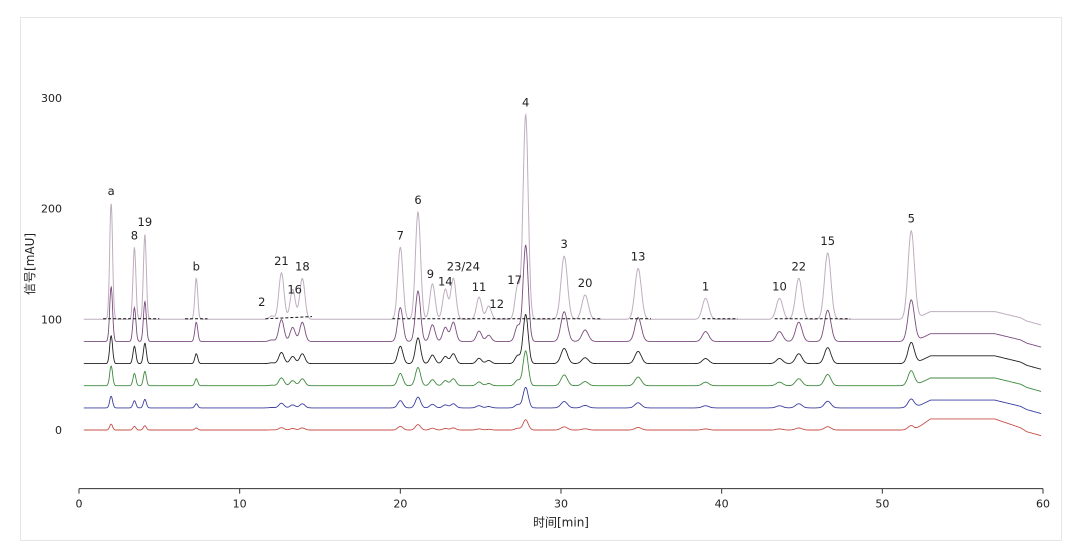 The image size is (1080, 553). Describe the element at coordinates (779, 286) in the screenshot. I see `peak-label: 10` at that location.